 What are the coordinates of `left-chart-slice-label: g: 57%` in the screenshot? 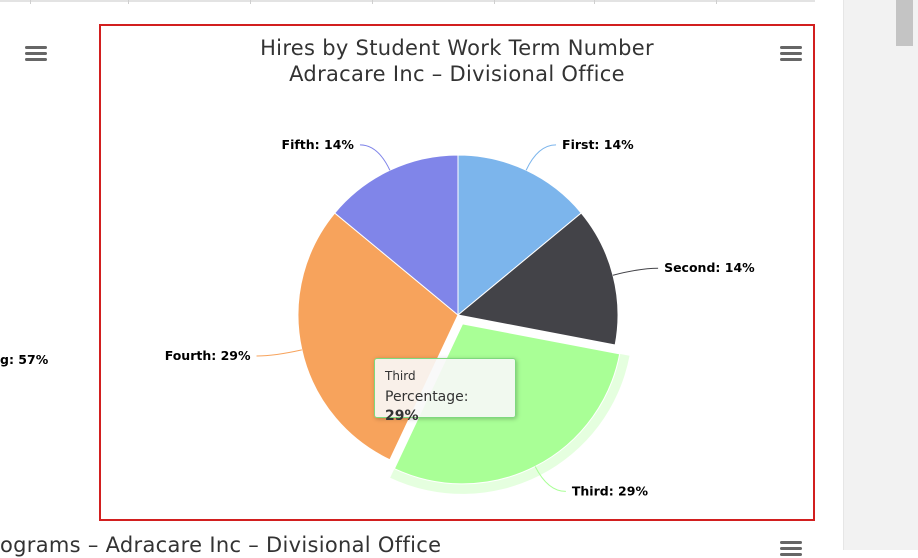 It's located at (24, 359).